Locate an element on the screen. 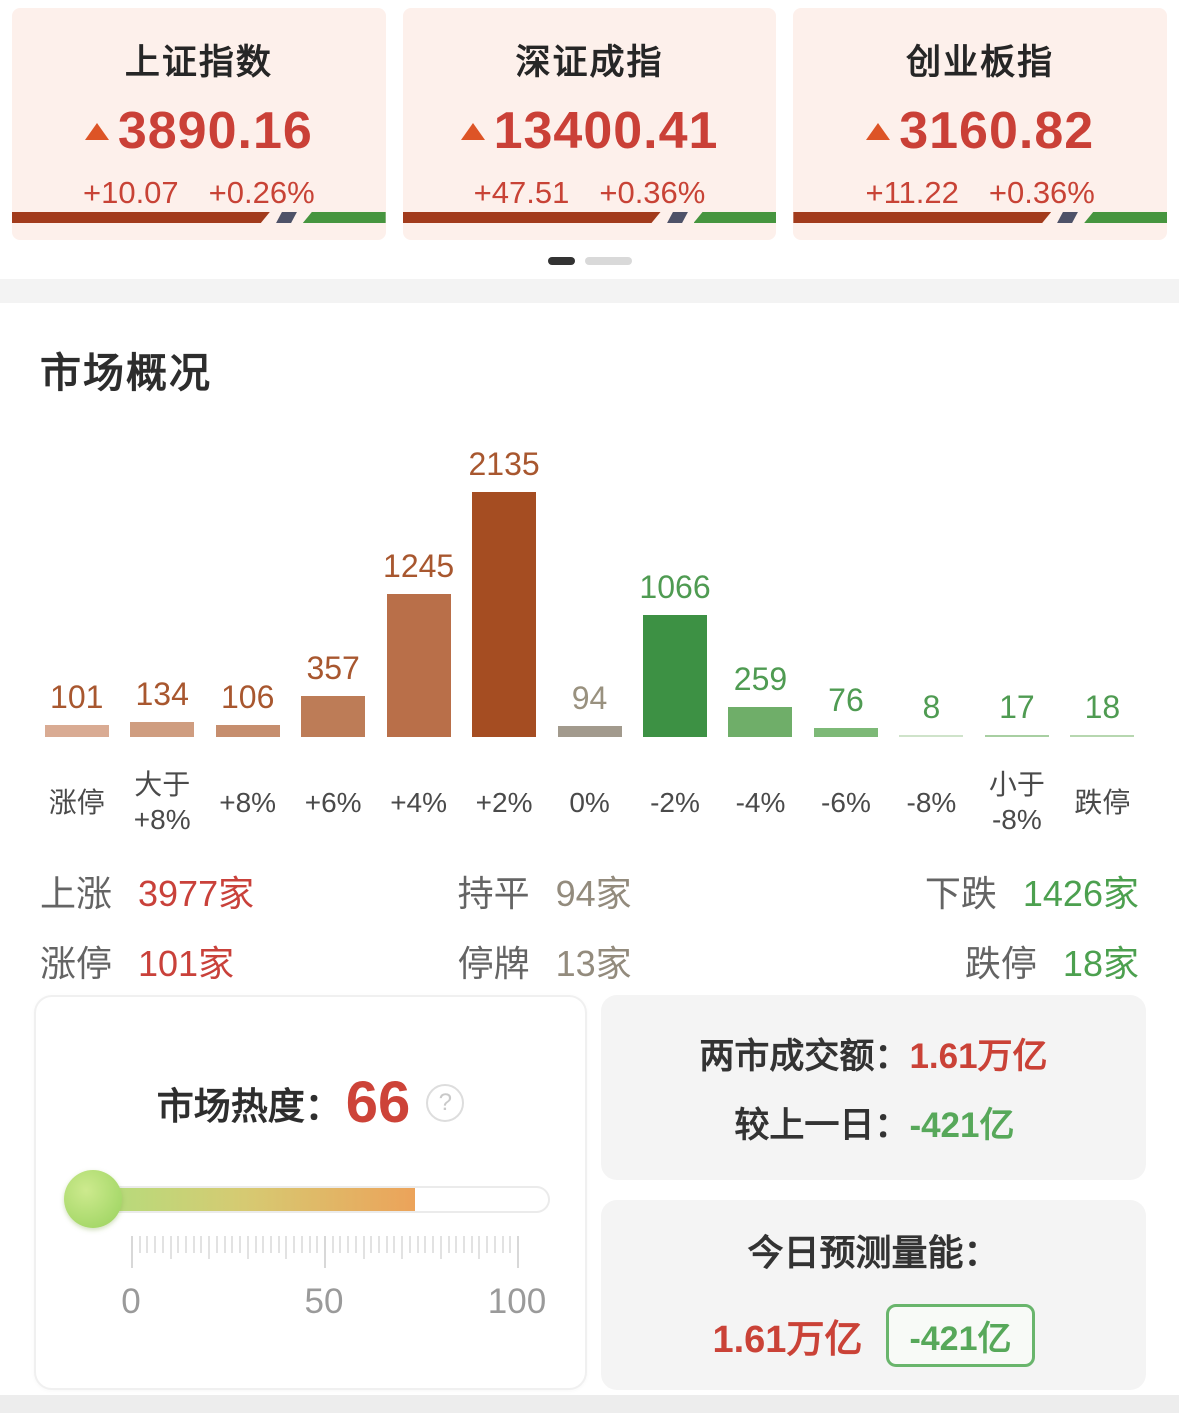 The image size is (1179, 1413). thermometer-track is located at coordinates (326, 1199).